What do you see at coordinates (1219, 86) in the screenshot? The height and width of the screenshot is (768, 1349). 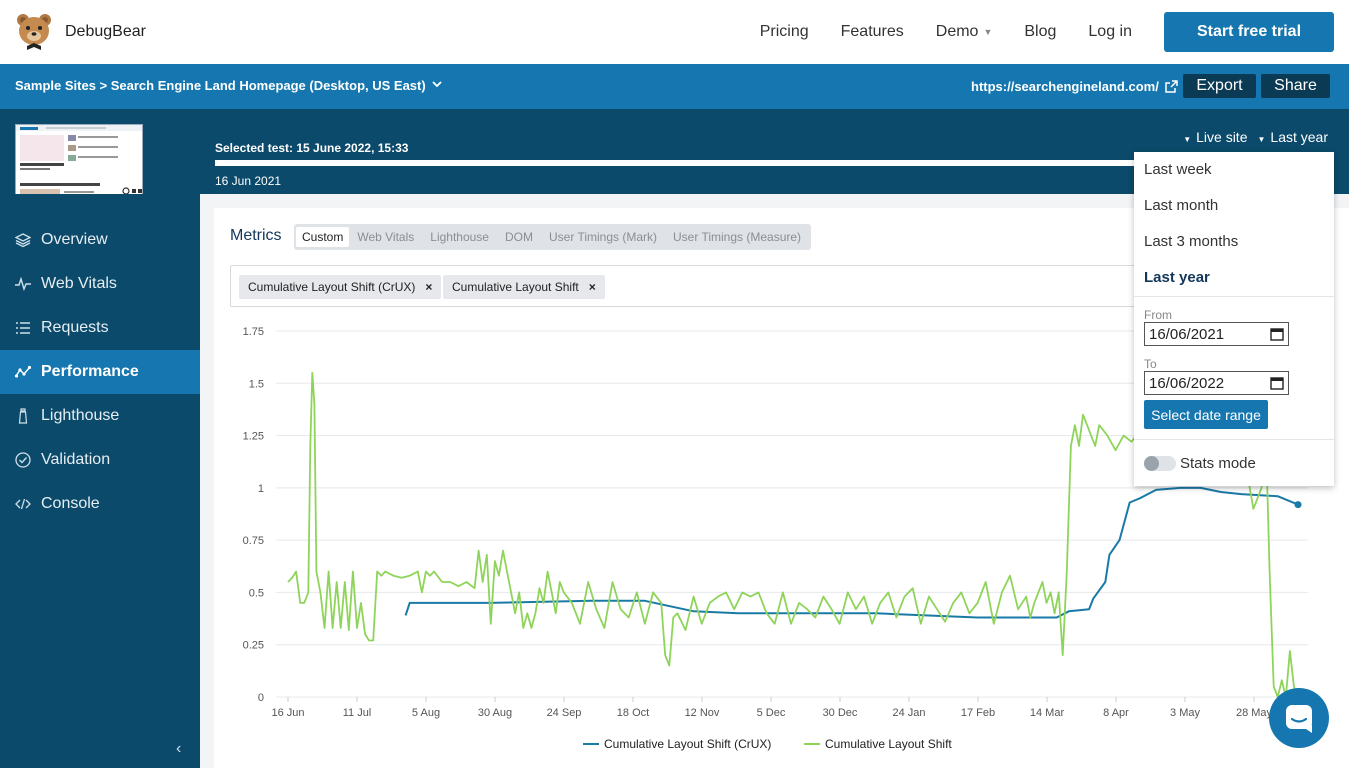 I see `export-button: Export` at bounding box center [1219, 86].